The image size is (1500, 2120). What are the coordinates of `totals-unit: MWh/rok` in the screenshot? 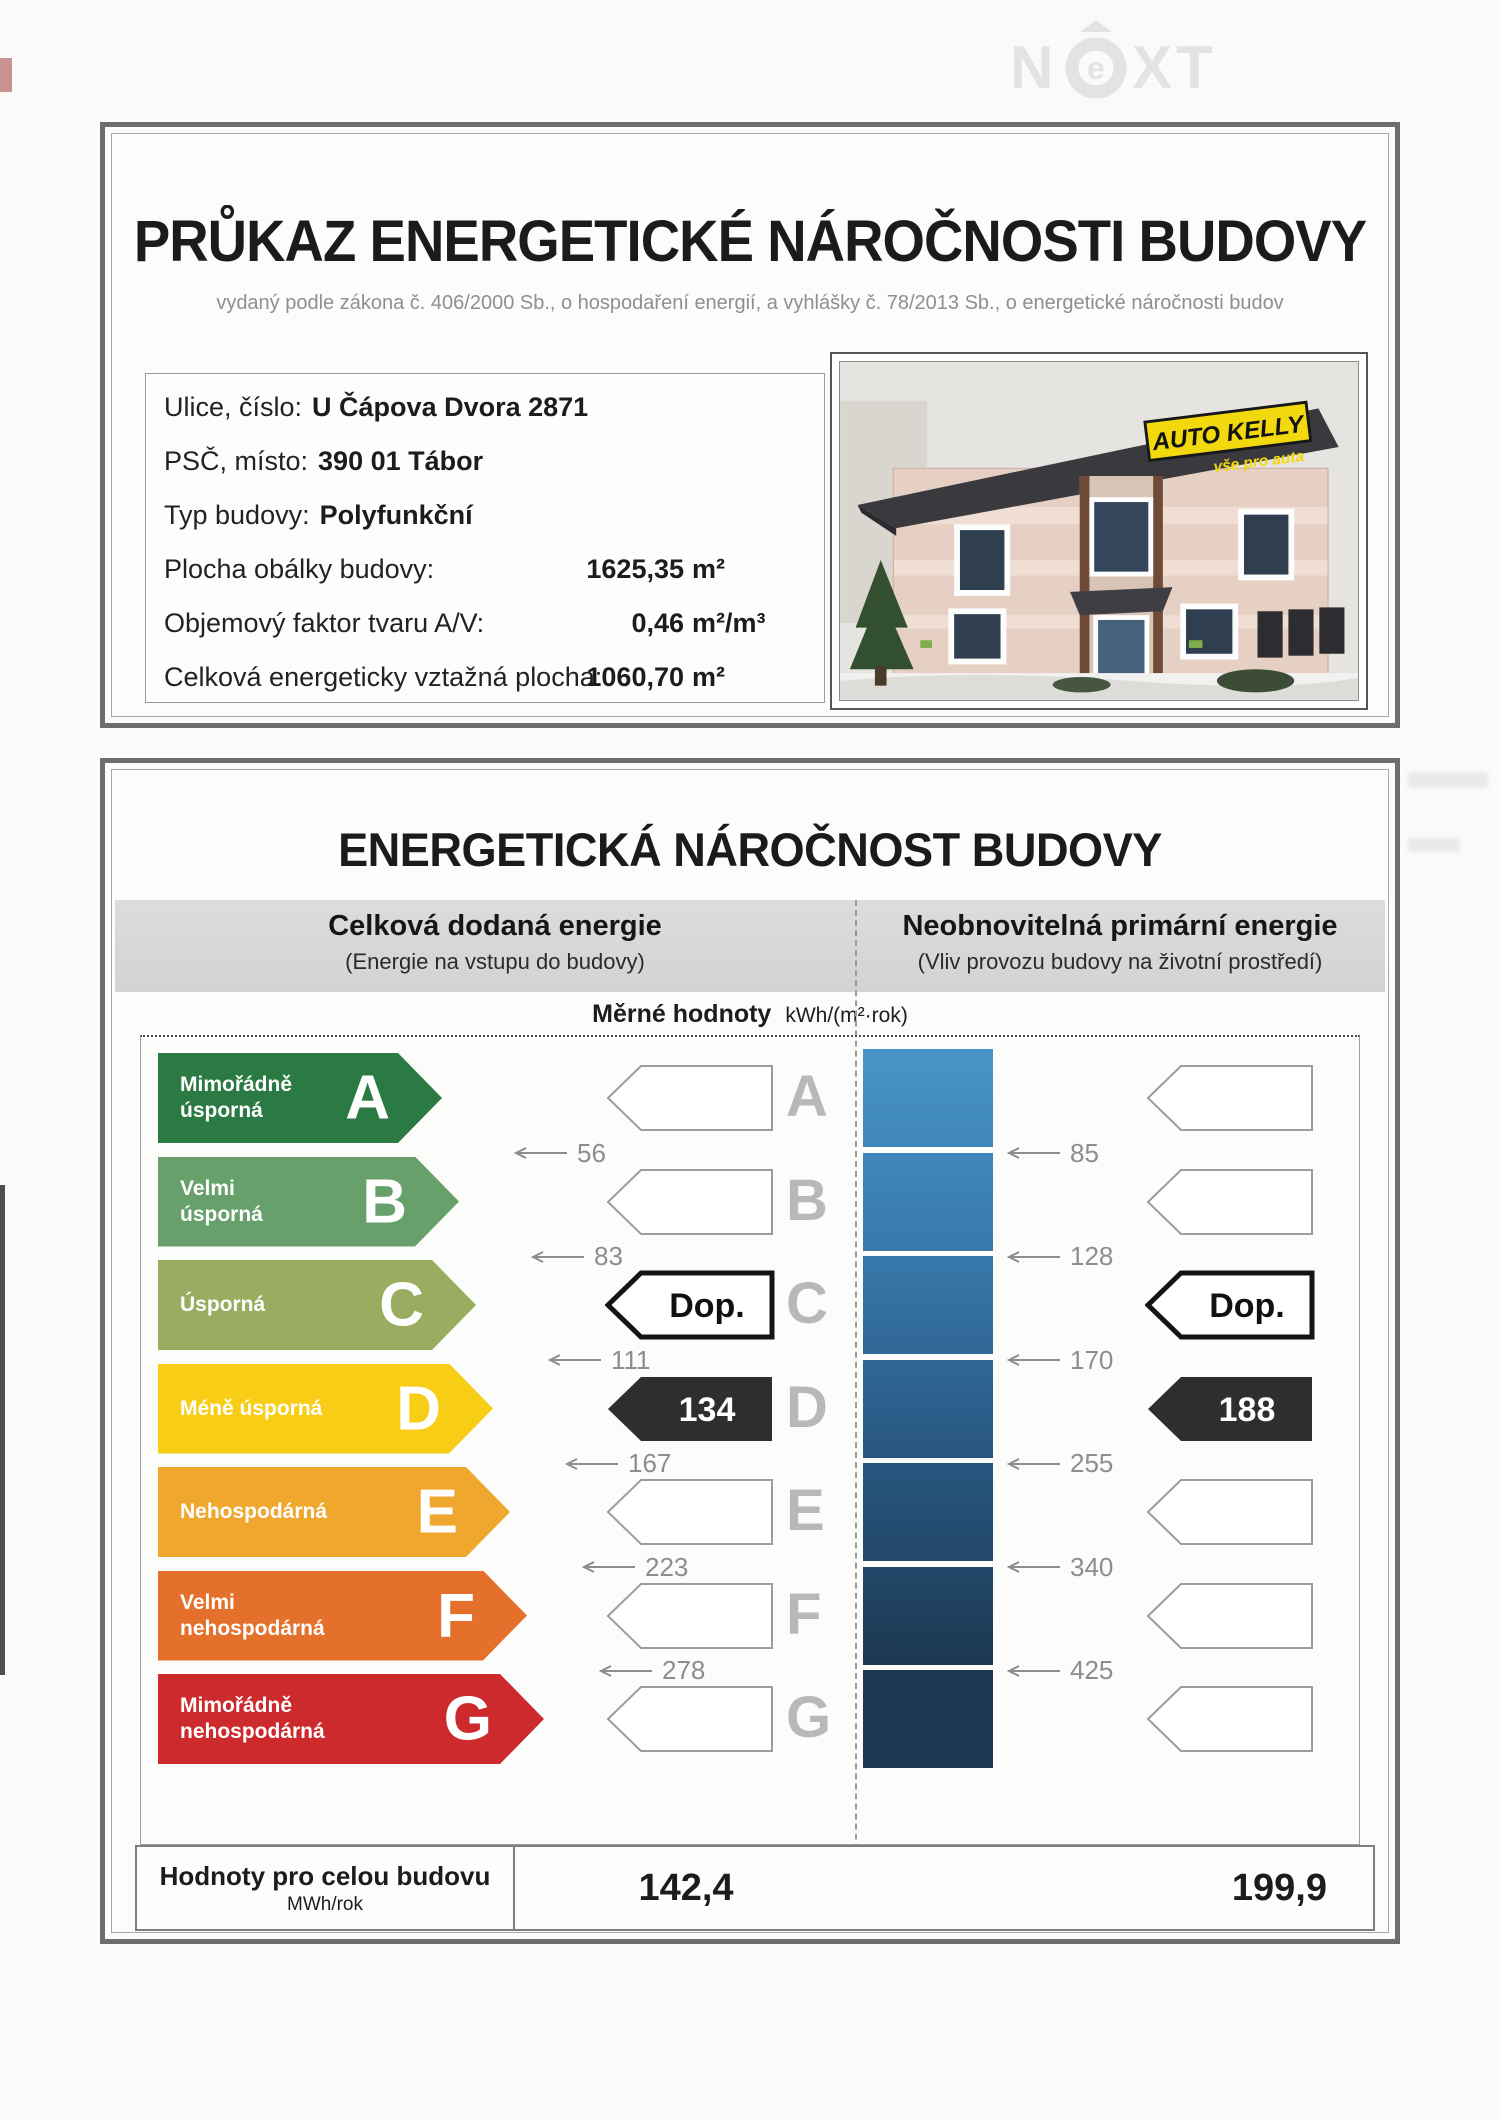 It's located at (325, 1904).